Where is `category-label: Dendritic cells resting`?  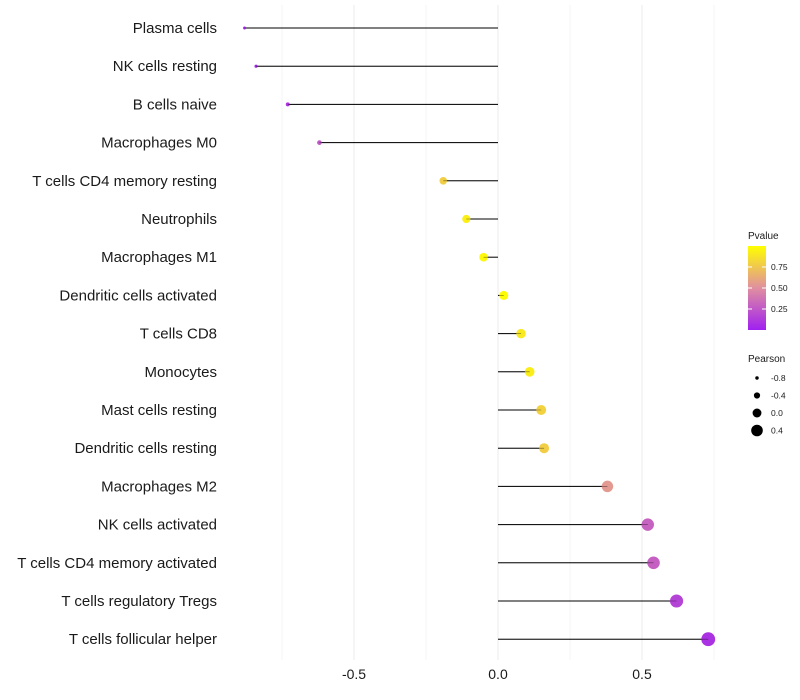
category-label: Dendritic cells resting is located at coordinates (145, 448).